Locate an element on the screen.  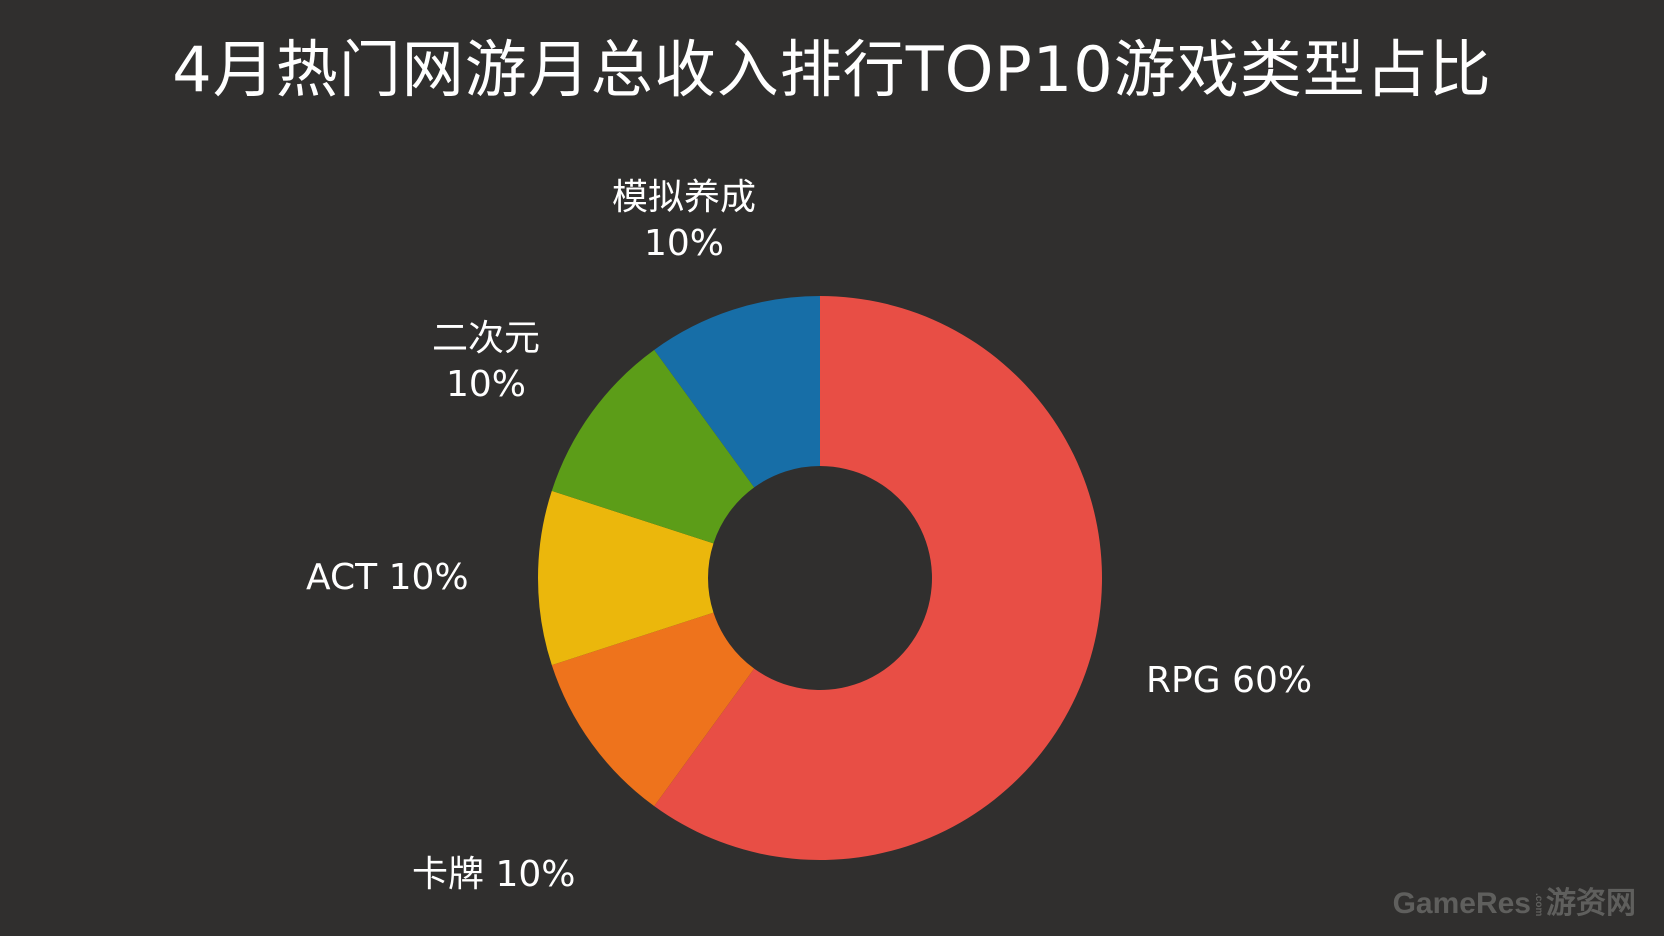
slice-label-act: ACT 10% is located at coordinates (387, 578).